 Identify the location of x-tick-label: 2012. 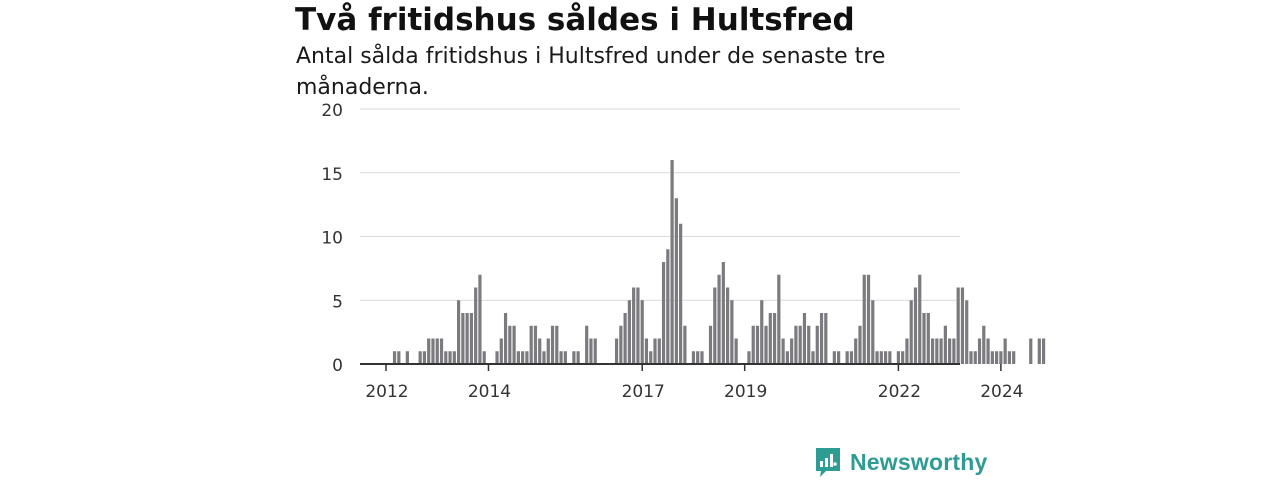
(386, 392).